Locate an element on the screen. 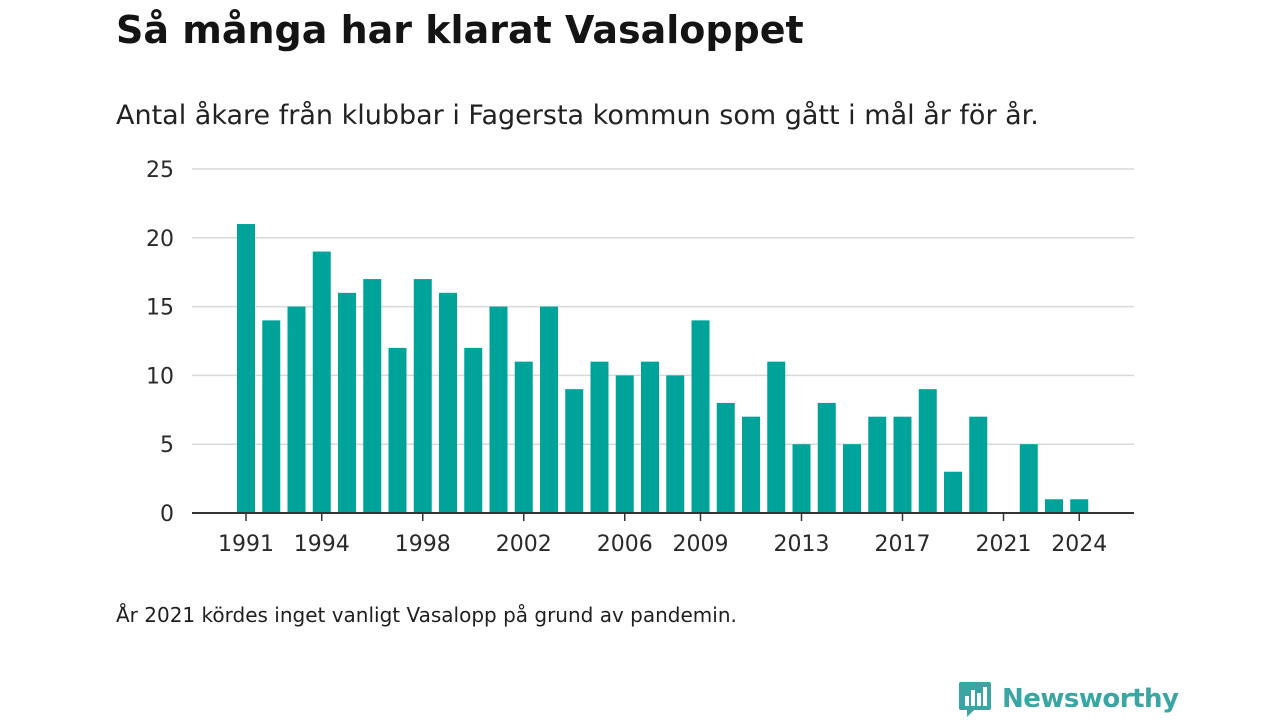 This screenshot has width=1280, height=720. bar-2008 is located at coordinates (675, 444).